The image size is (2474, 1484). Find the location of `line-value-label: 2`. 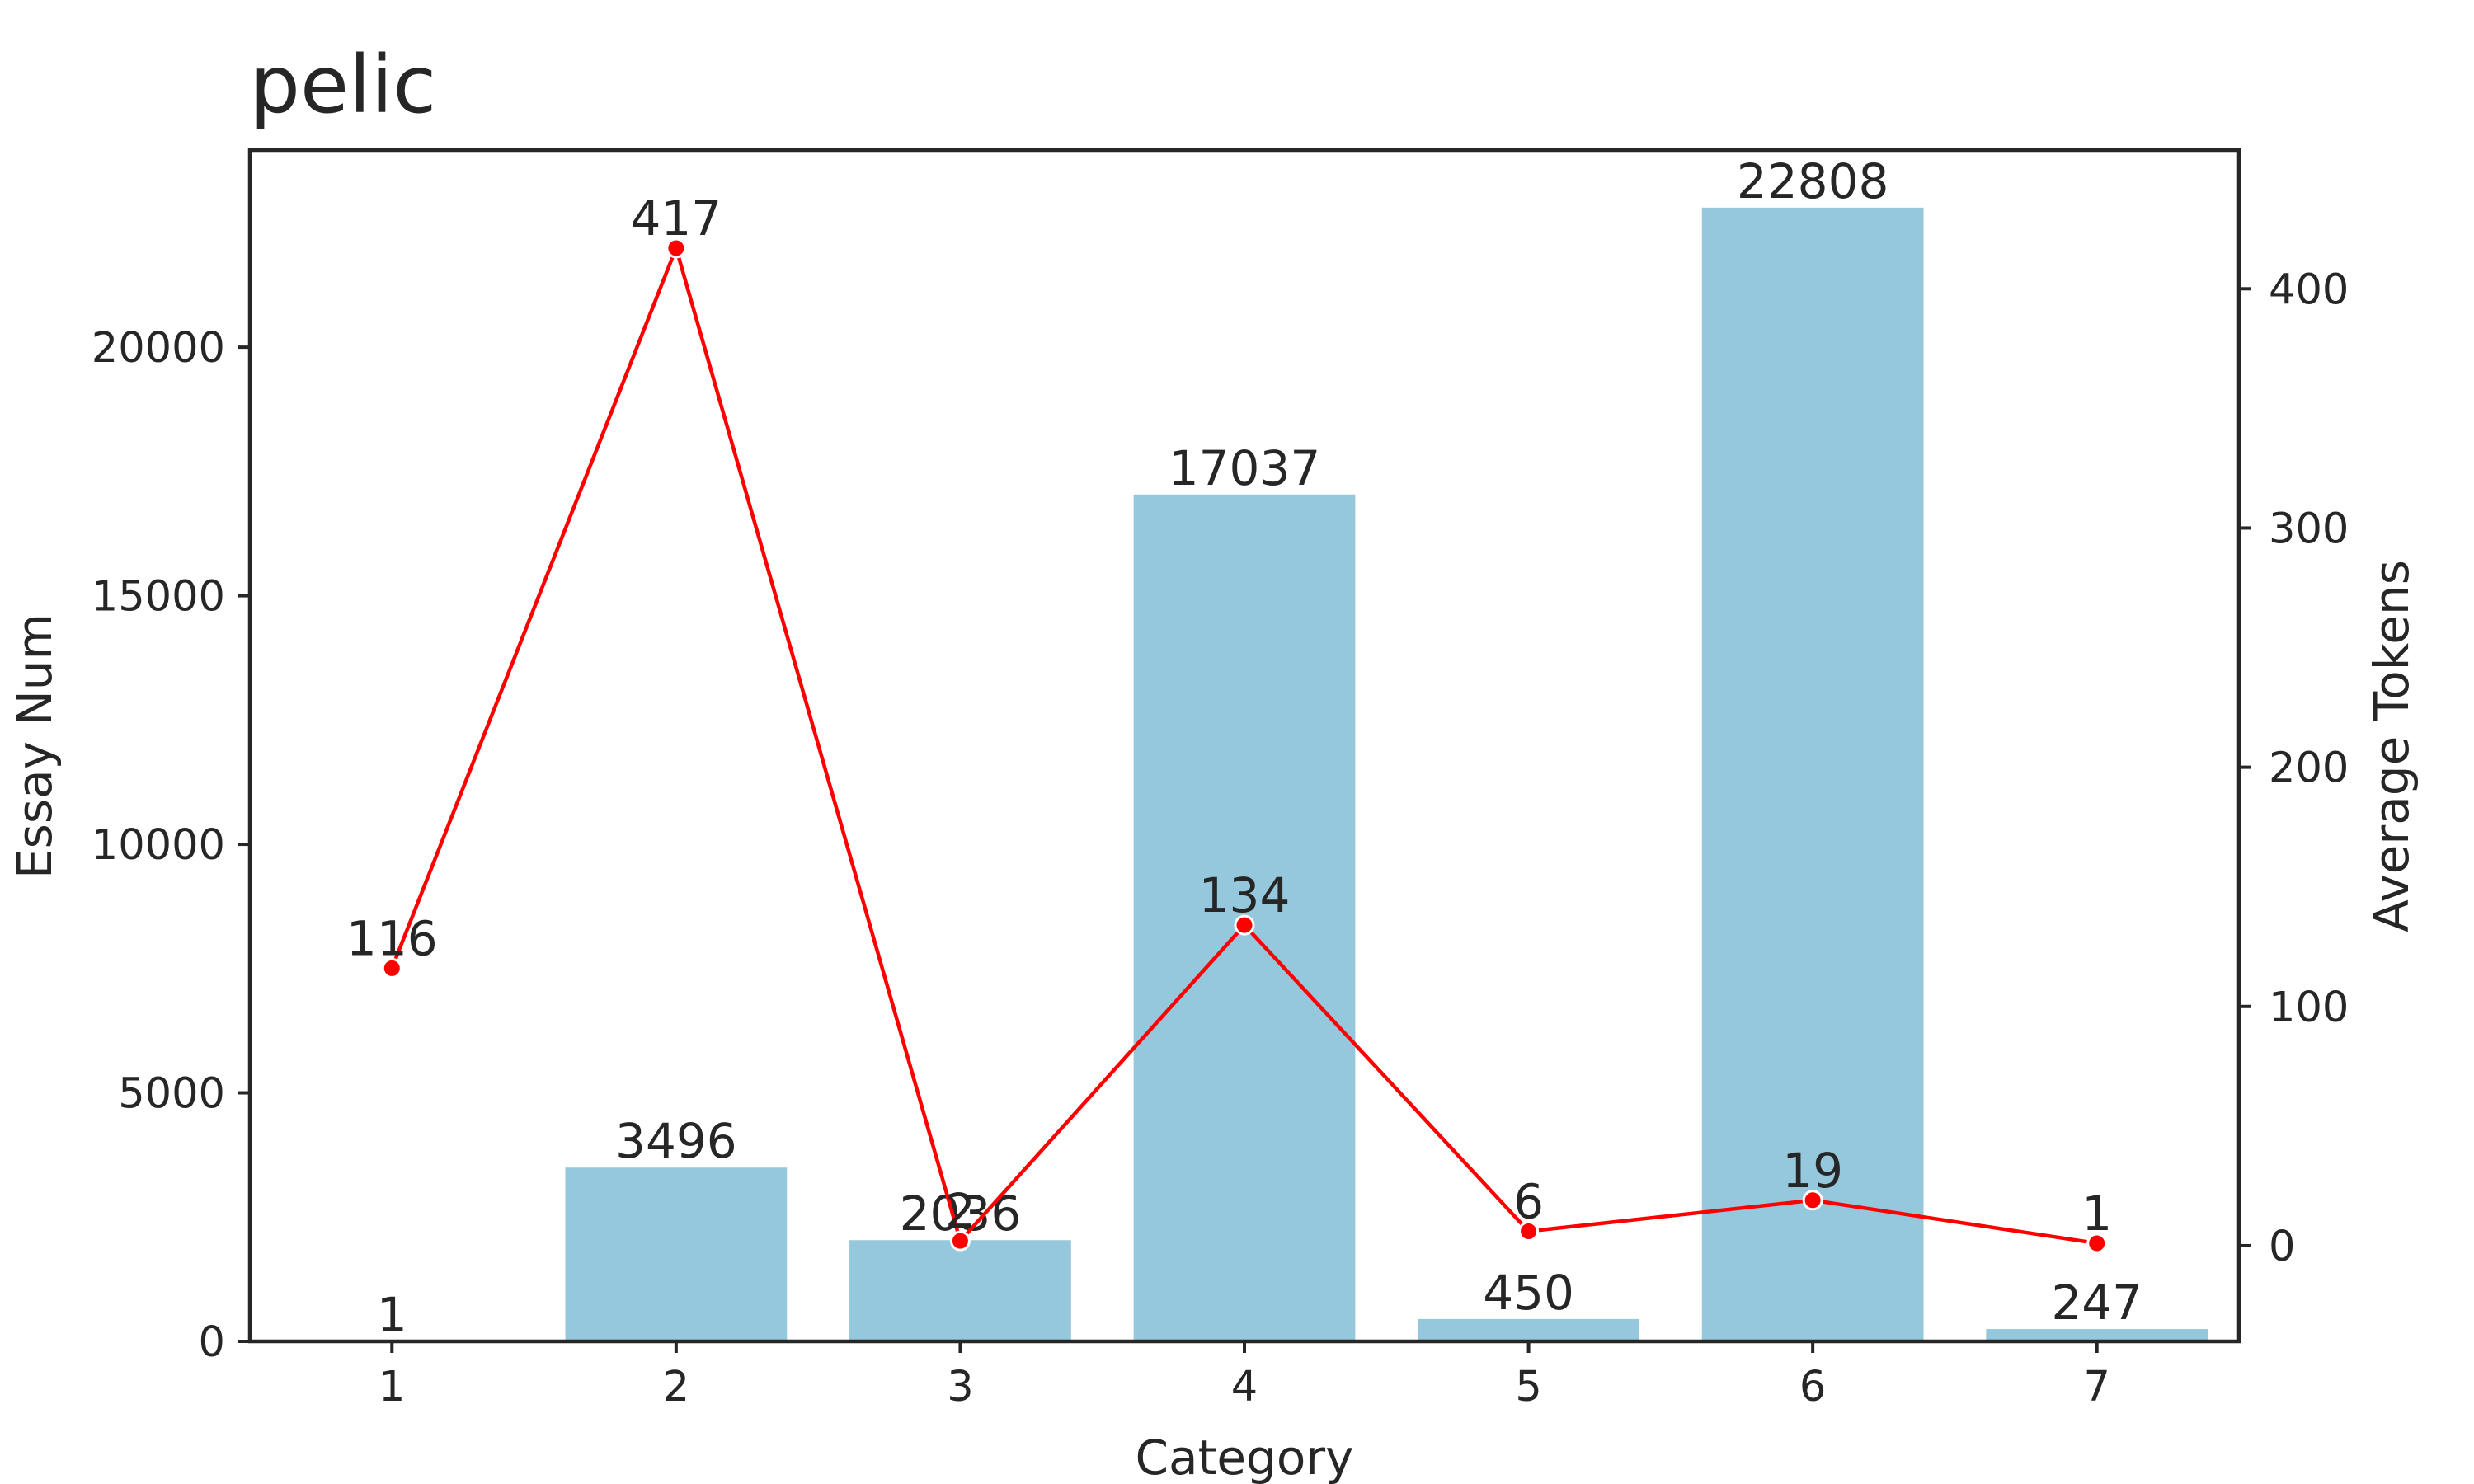

line-value-label: 2 is located at coordinates (960, 1211).